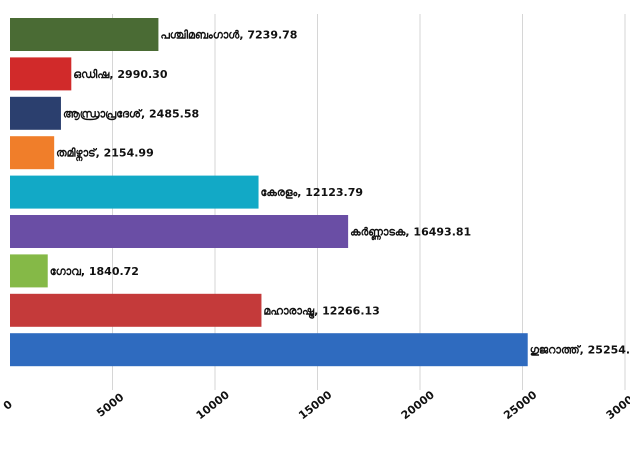 Image resolution: width=630 pixels, height=452 pixels. What do you see at coordinates (105, 154) in the screenshot?
I see `data-label-4: തമിഴ്നാട്, 2154.99` at bounding box center [105, 154].